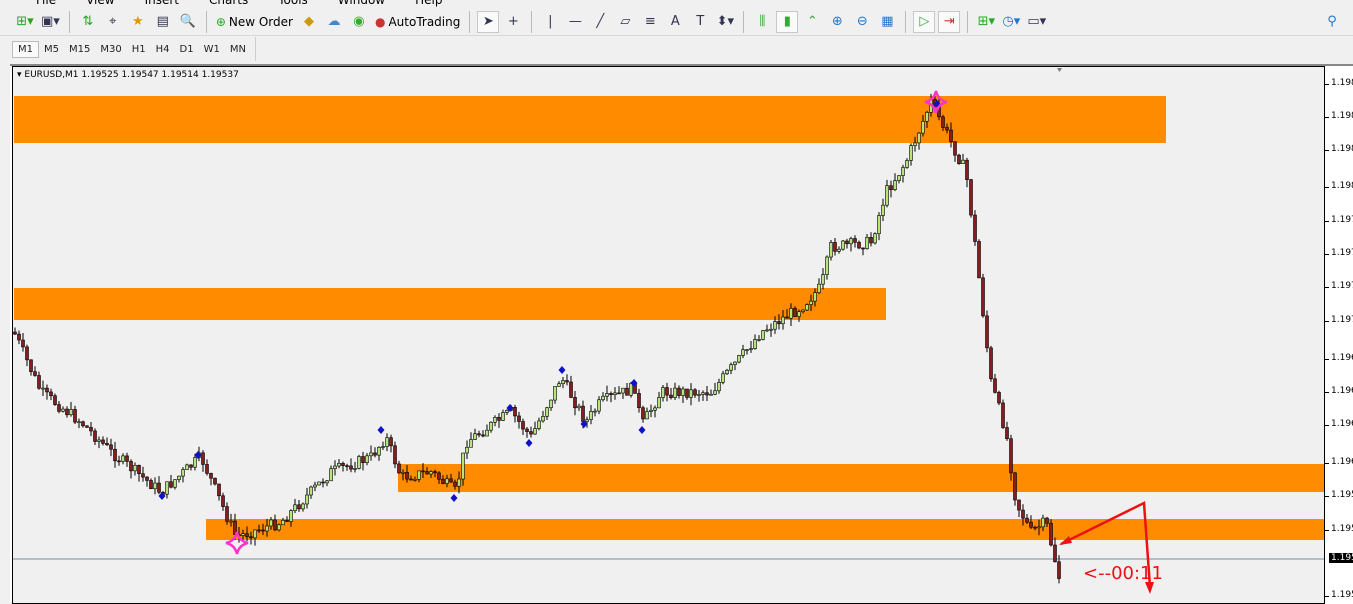  Describe the element at coordinates (949, 21) in the screenshot. I see `chart-shift-icon: ⇥` at that location.